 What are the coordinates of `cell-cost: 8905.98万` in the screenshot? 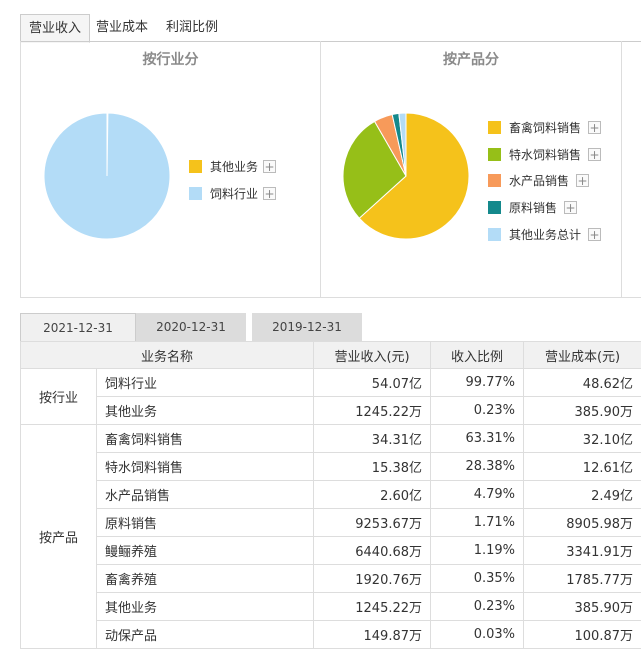 It's located at (582, 523).